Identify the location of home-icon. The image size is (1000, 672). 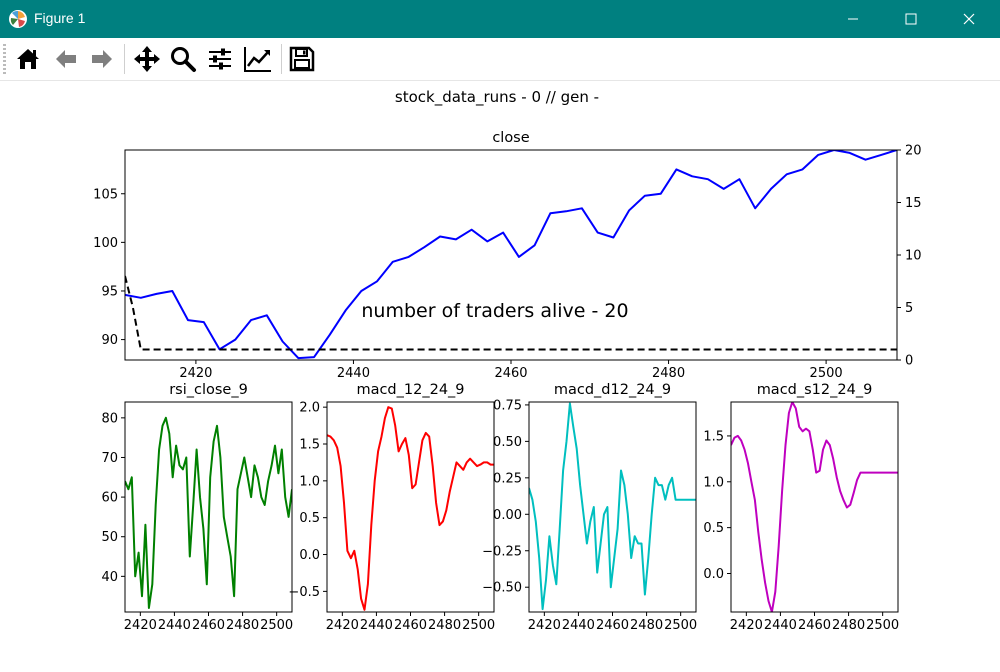
(28, 59).